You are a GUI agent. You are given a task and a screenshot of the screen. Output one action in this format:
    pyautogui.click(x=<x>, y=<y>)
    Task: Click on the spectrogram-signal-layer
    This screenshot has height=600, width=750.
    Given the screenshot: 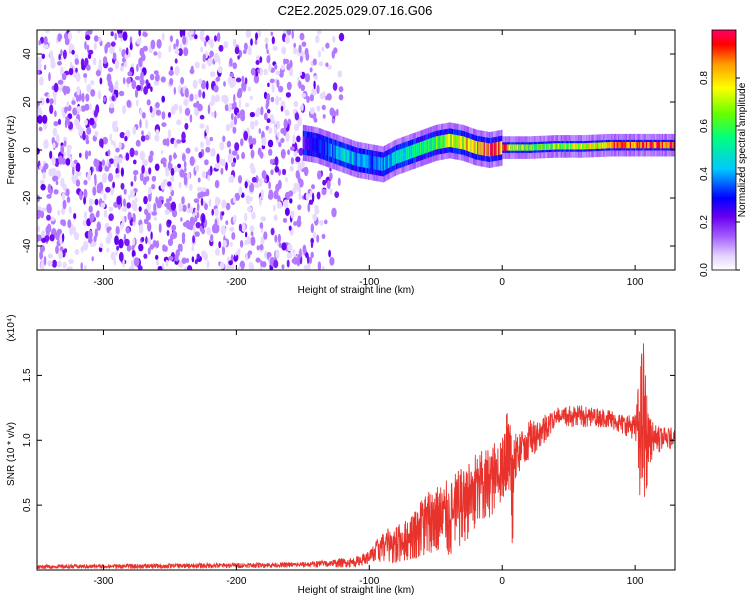 What is the action you would take?
    pyautogui.click(x=488, y=152)
    